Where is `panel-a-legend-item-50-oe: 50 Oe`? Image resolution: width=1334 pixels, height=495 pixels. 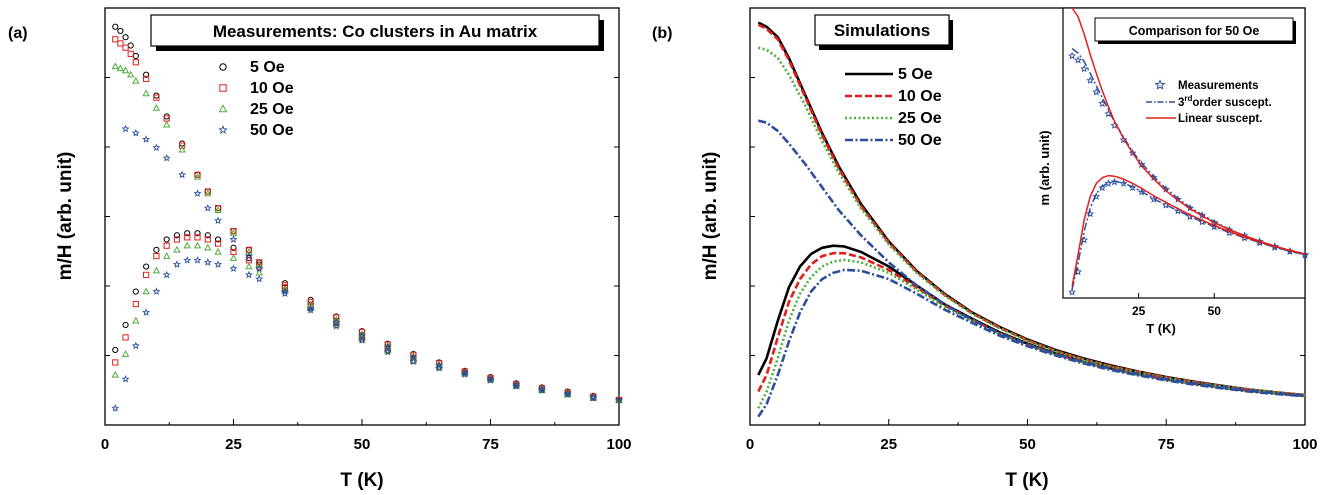
panel-a-legend-item-50-oe: 50 Oe is located at coordinates (256, 130).